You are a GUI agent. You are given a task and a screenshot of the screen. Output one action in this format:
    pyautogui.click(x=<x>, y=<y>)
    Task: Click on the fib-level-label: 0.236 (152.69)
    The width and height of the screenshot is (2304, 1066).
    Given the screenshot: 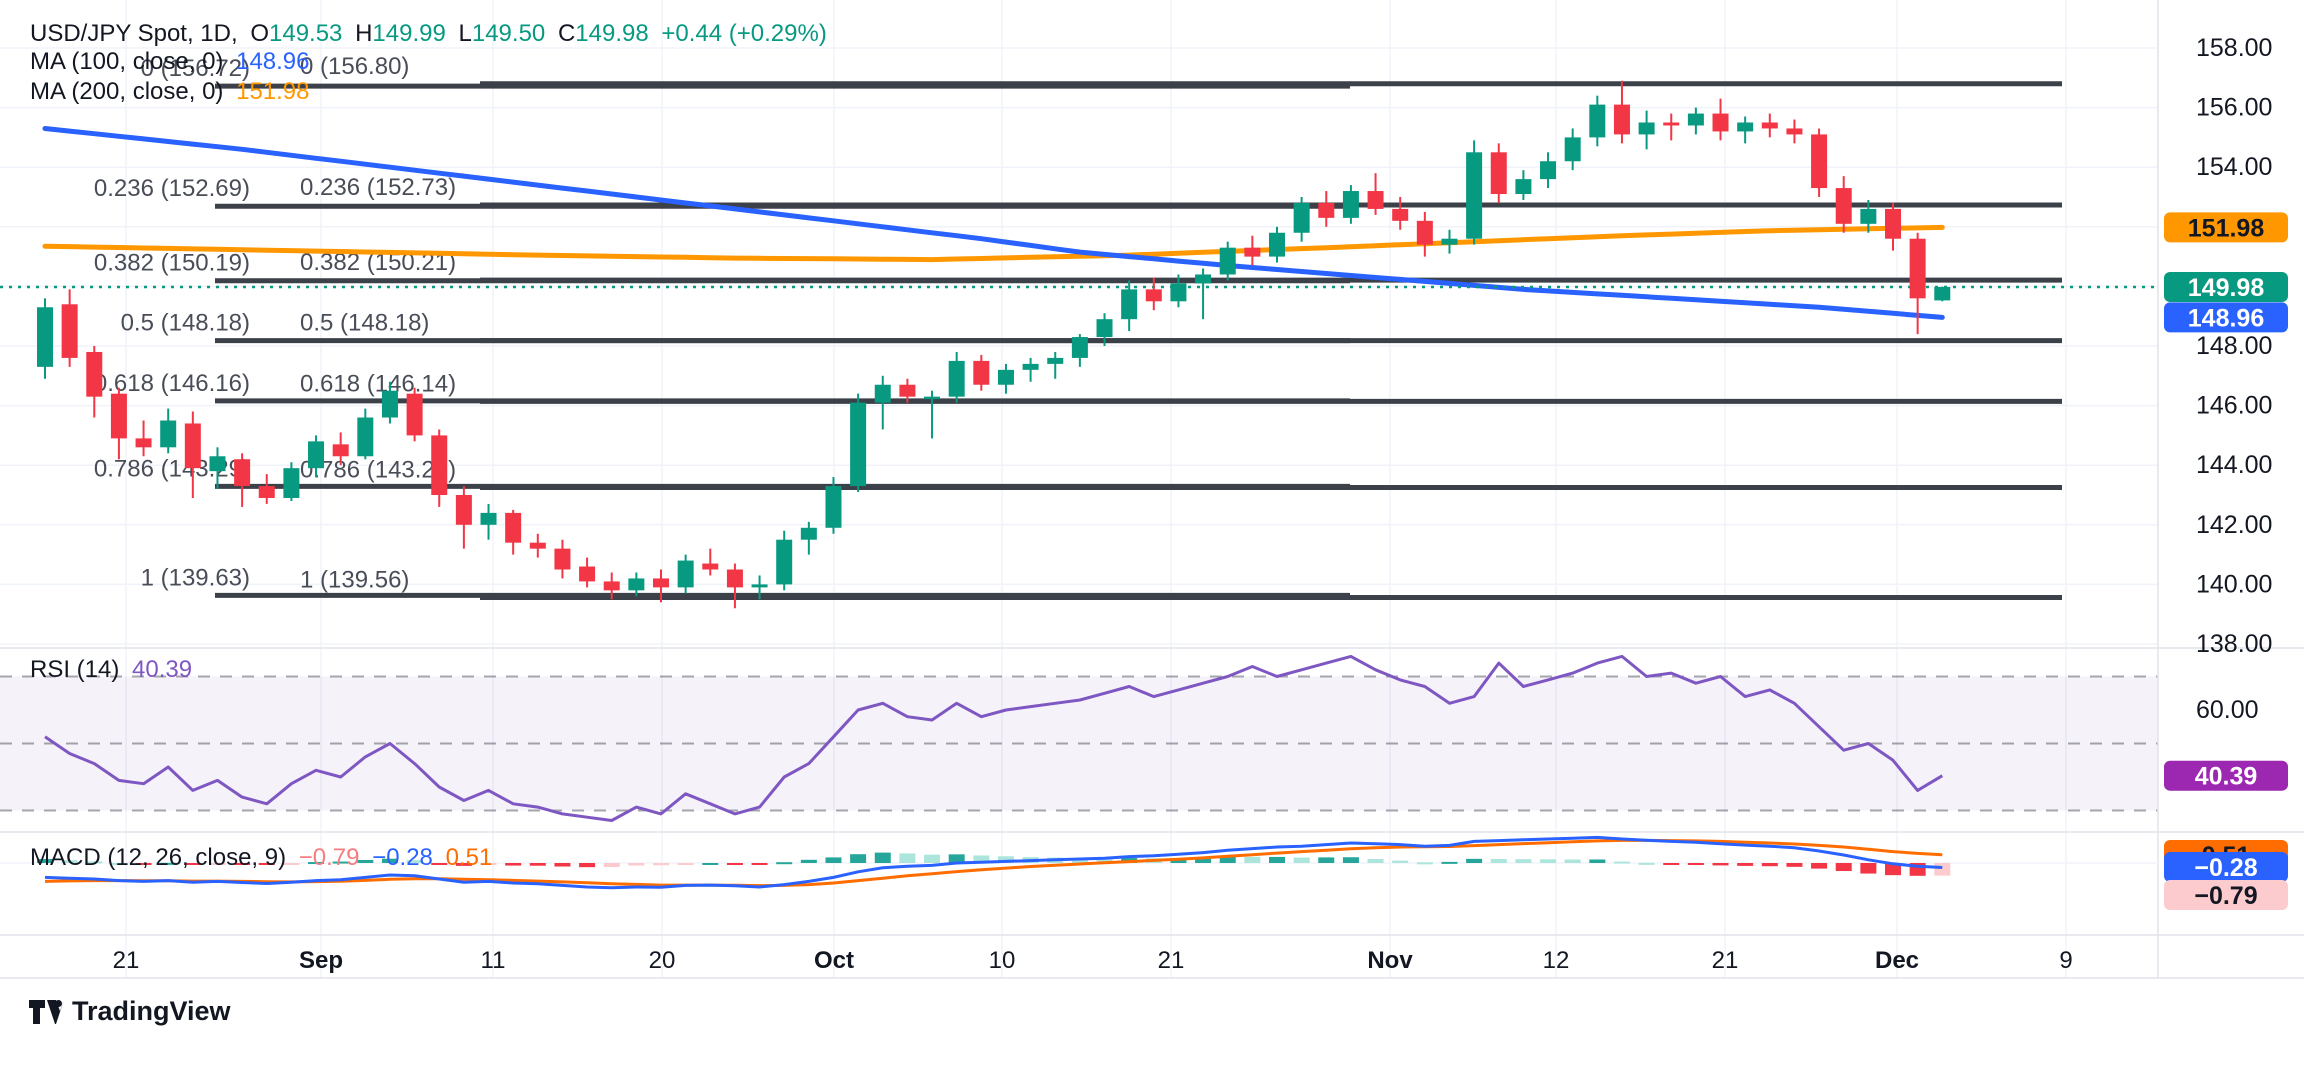 What is the action you would take?
    pyautogui.click(x=172, y=188)
    